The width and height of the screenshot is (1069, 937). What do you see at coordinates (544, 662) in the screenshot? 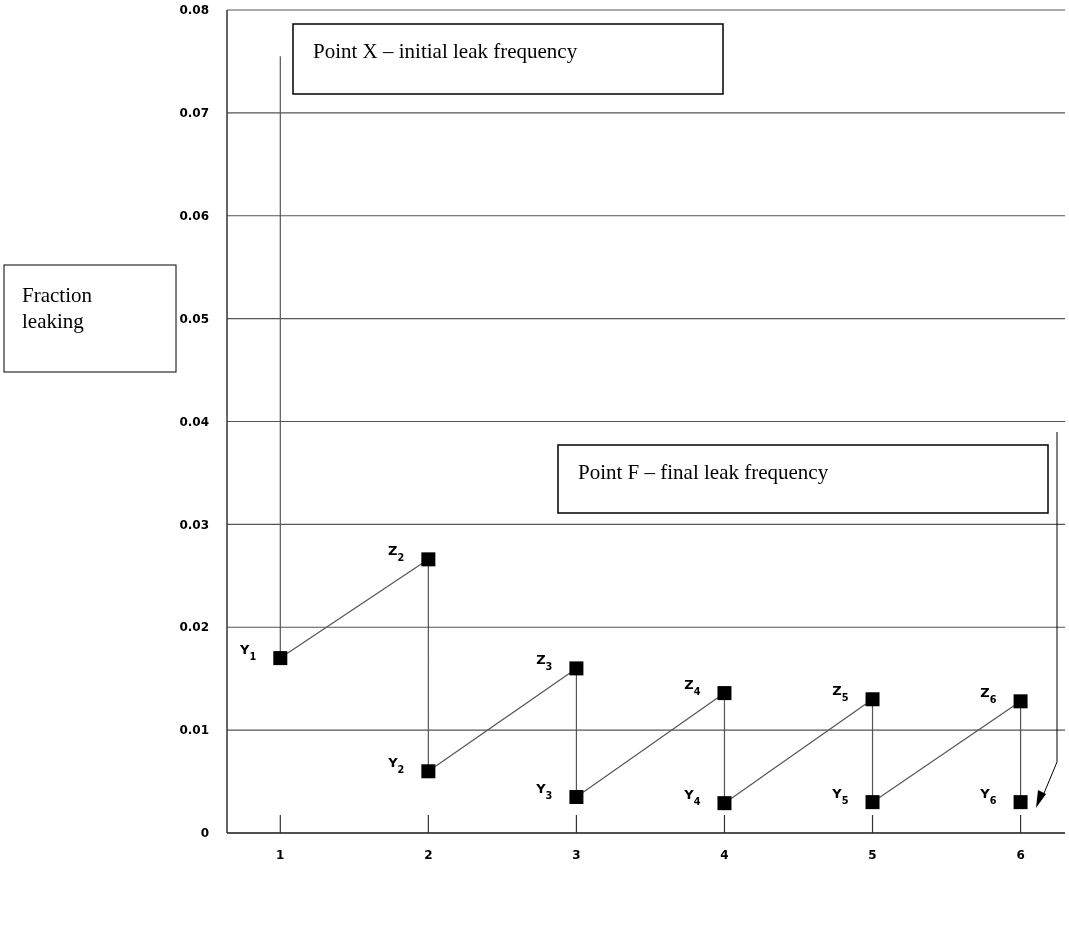
I see `annotation: Z$_{3}$` at bounding box center [544, 662].